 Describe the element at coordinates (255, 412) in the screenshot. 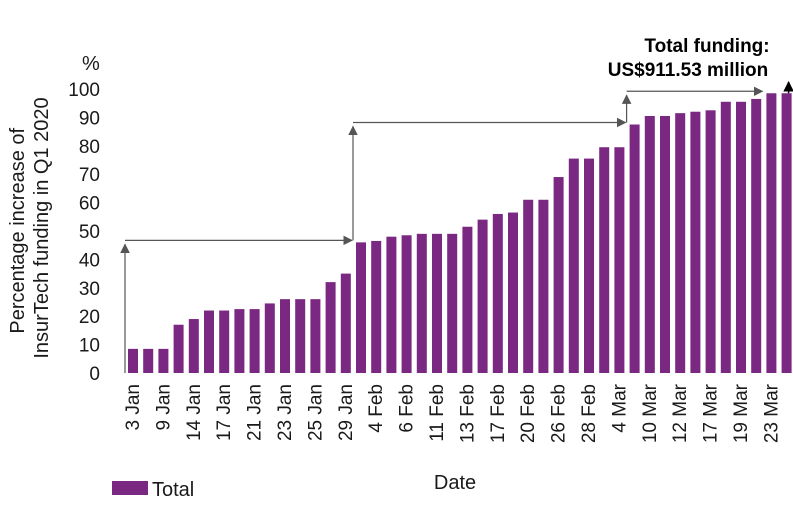

I see `x-tick-label: 21 Jan` at that location.